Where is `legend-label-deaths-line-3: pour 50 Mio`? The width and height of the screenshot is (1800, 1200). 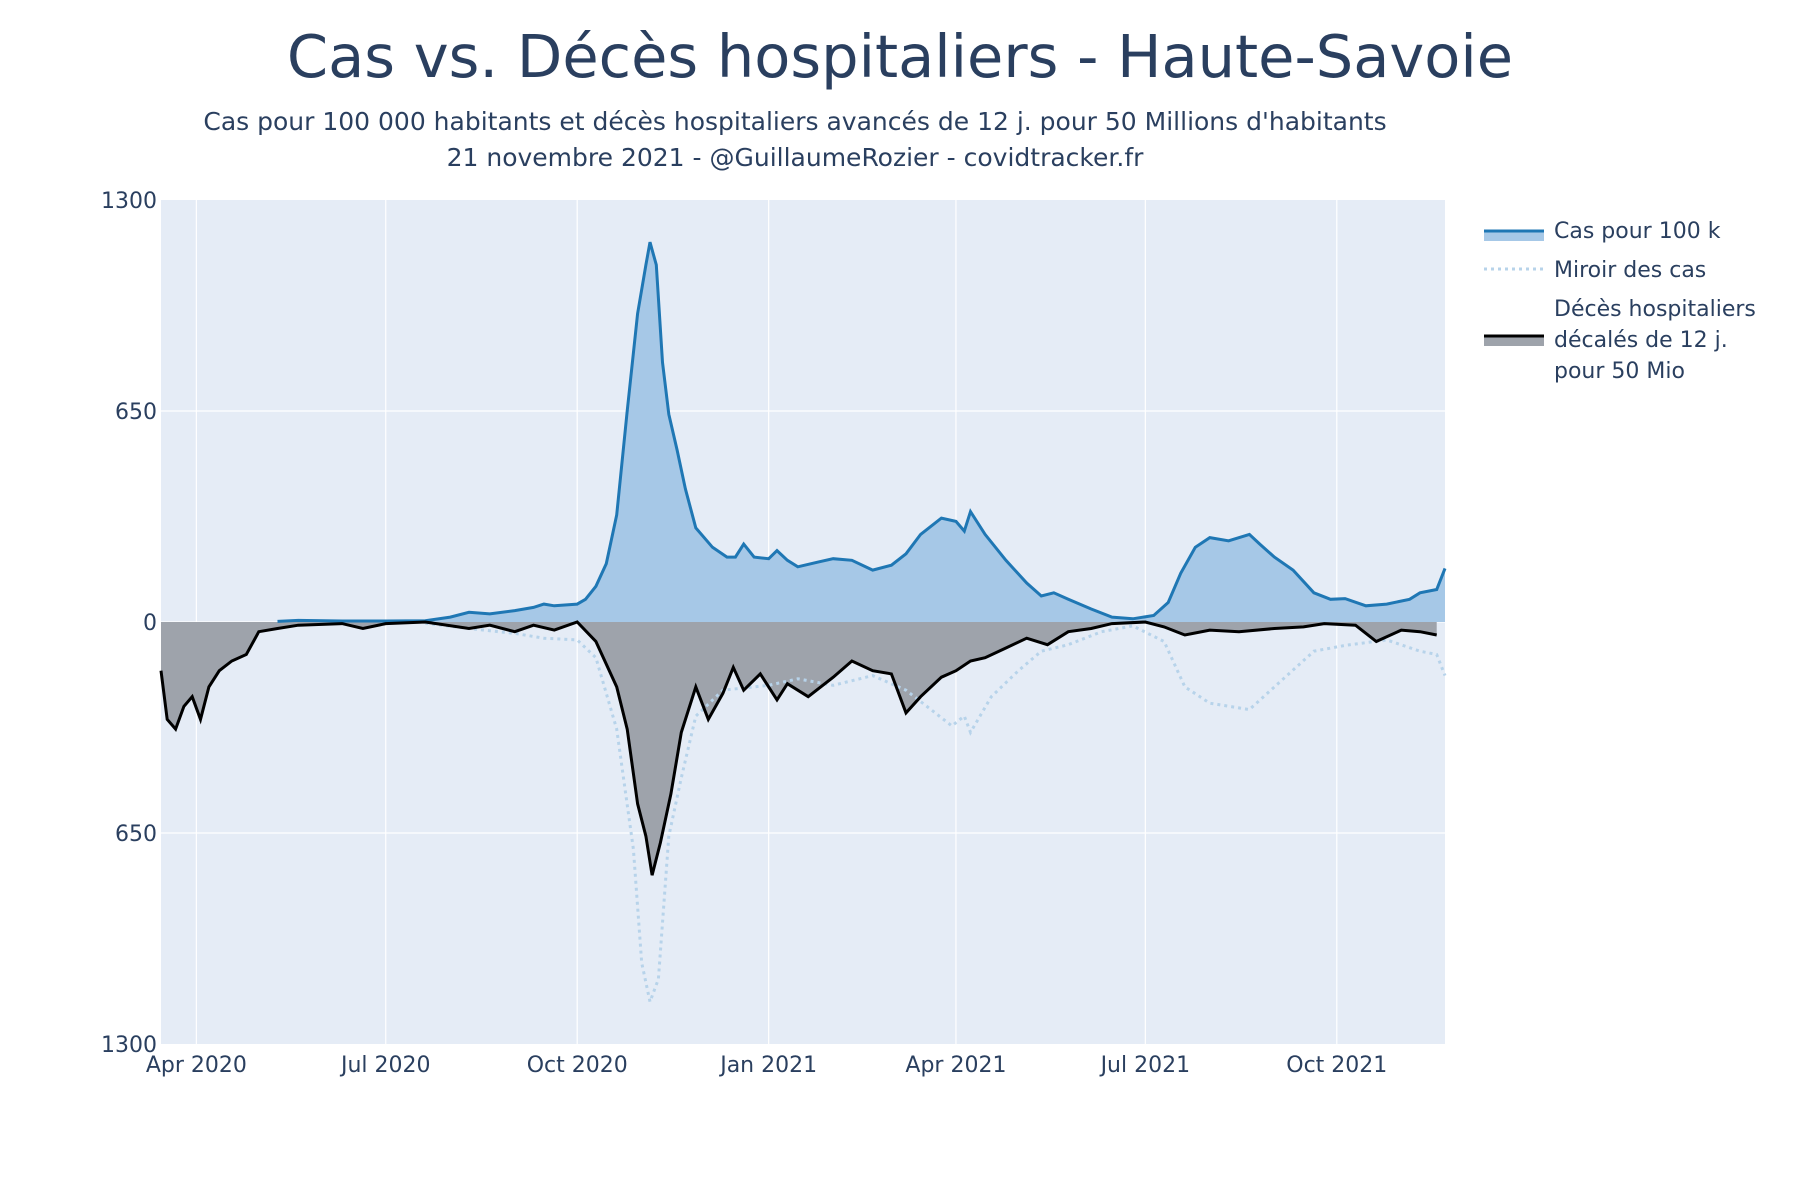 legend-label-deaths-line-3: pour 50 Mio is located at coordinates (1619, 371).